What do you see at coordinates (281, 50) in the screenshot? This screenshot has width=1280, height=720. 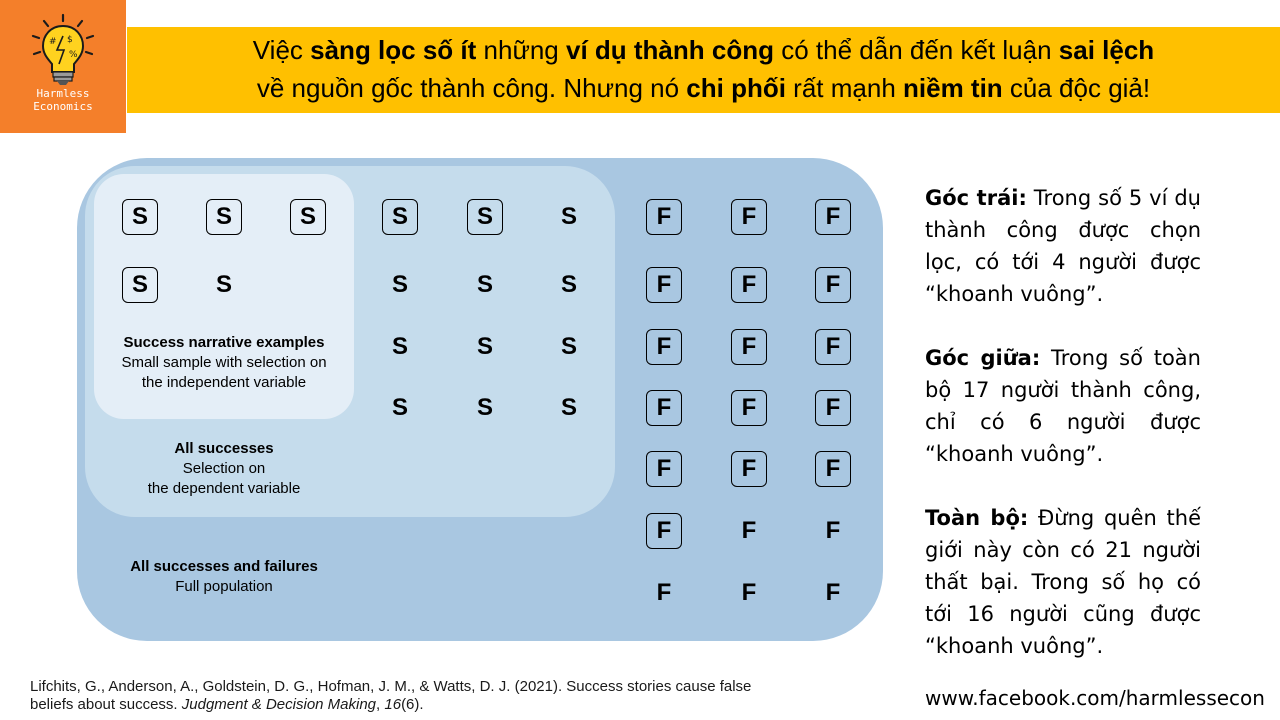 I see `headline-text: Việc` at bounding box center [281, 50].